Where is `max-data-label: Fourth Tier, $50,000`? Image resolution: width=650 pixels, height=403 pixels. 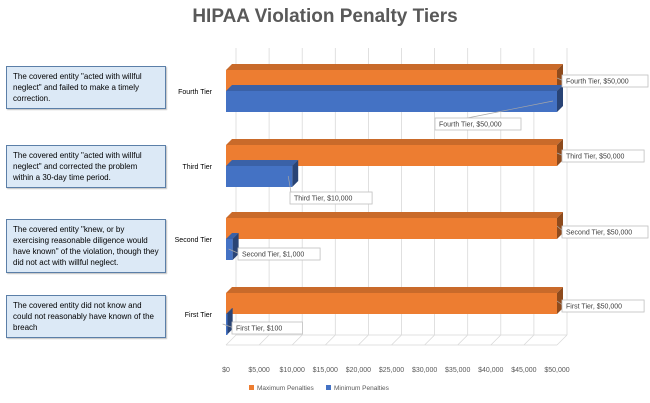
max-data-label: Fourth Tier, $50,000 is located at coordinates (597, 82).